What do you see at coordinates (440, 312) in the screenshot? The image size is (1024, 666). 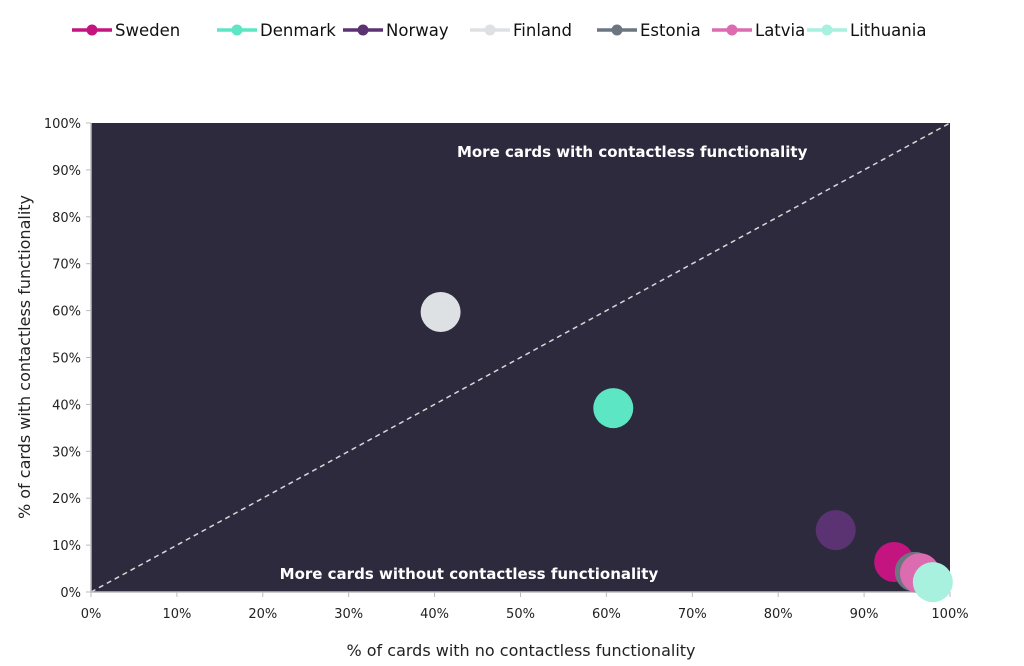 I see `point-finland` at bounding box center [440, 312].